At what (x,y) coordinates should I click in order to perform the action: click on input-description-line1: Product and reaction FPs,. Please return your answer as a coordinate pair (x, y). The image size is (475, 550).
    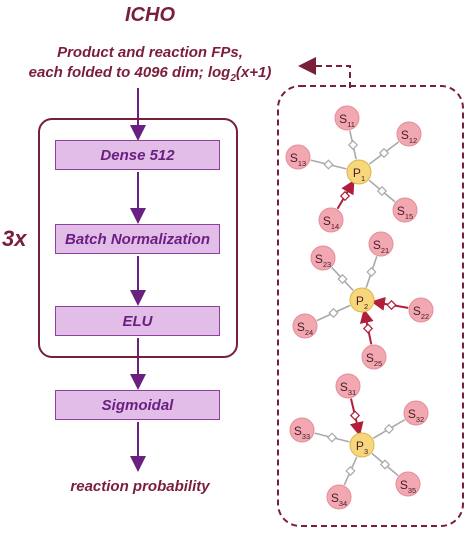
    Looking at the image, I should click on (150, 52).